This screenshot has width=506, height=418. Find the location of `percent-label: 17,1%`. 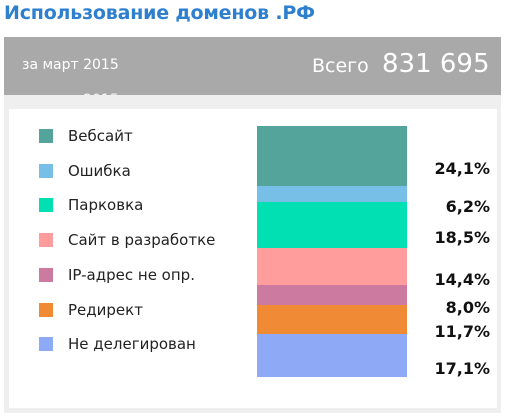

percent-label: 17,1% is located at coordinates (462, 368).